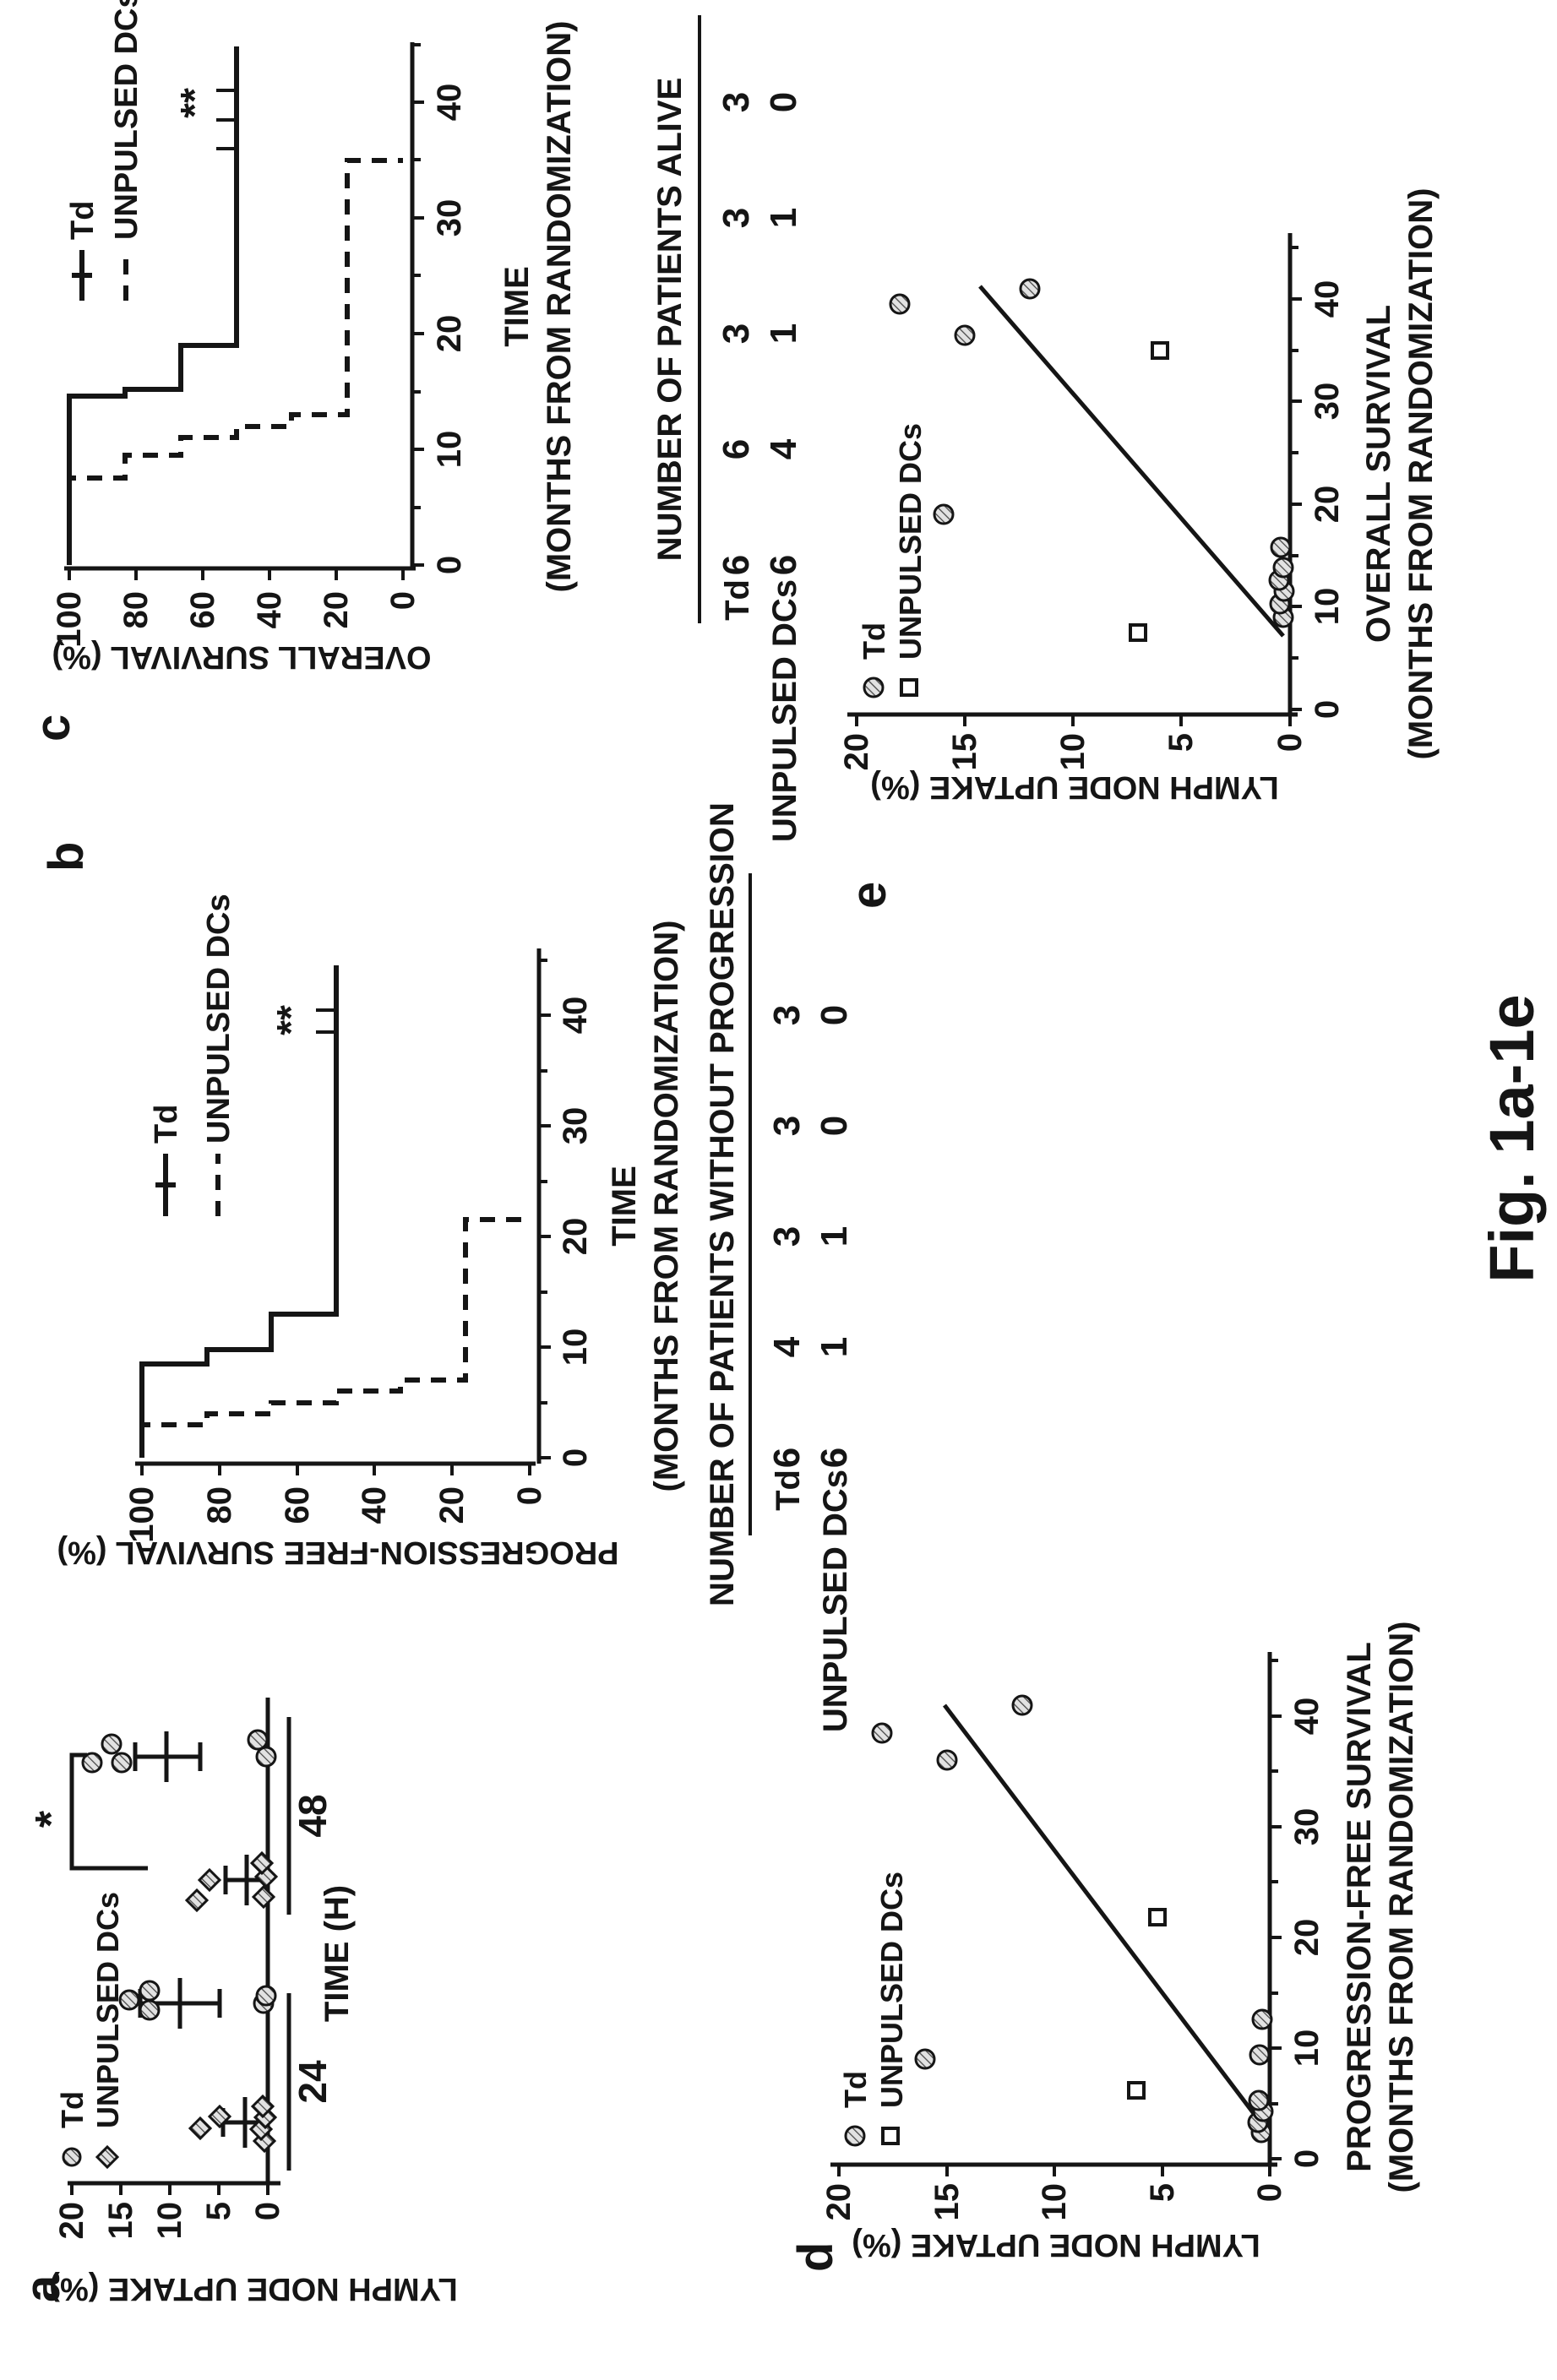 The image size is (1557, 2380). What do you see at coordinates (104, 150) in the screenshot?
I see `panel-c-legend: Td UNPULSED DCs` at bounding box center [104, 150].